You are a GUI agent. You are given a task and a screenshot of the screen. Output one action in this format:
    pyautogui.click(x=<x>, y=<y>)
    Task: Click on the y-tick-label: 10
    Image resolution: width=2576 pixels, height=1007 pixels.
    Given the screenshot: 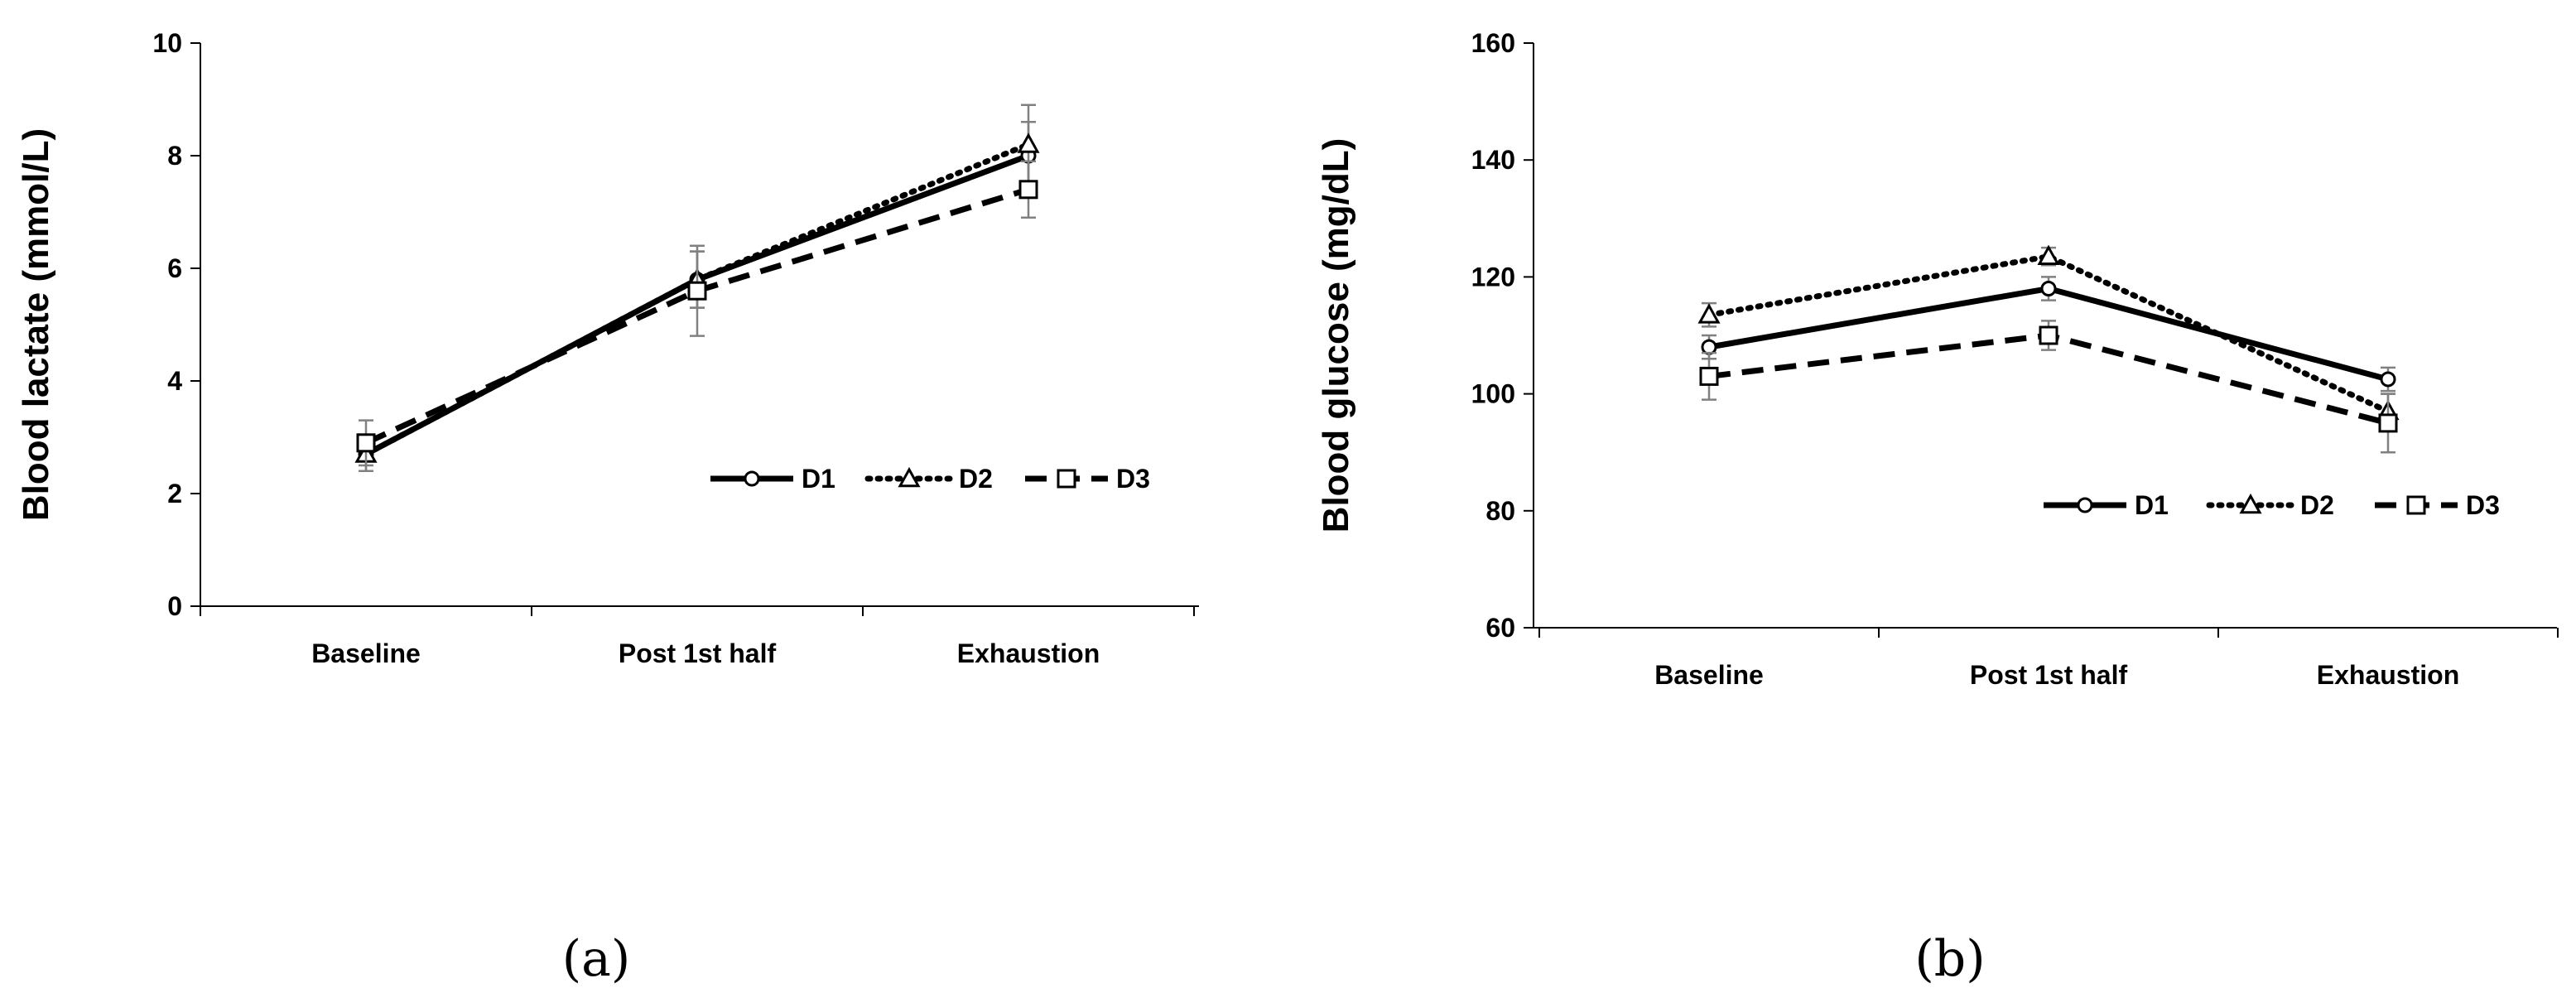 What is the action you would take?
    pyautogui.click(x=167, y=43)
    